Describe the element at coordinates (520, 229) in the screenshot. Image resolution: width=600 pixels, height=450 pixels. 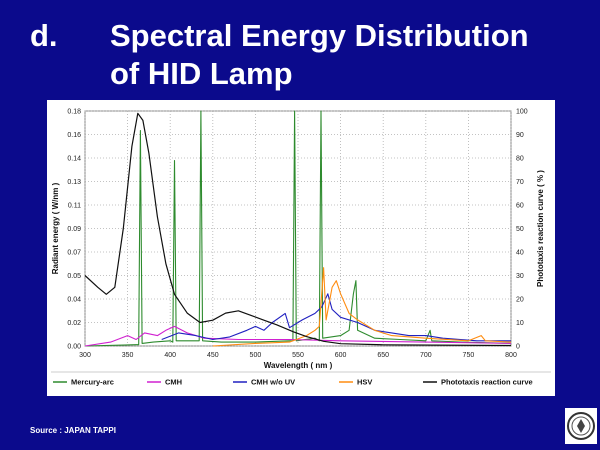
I see `y2-tick-label: 50` at that location.